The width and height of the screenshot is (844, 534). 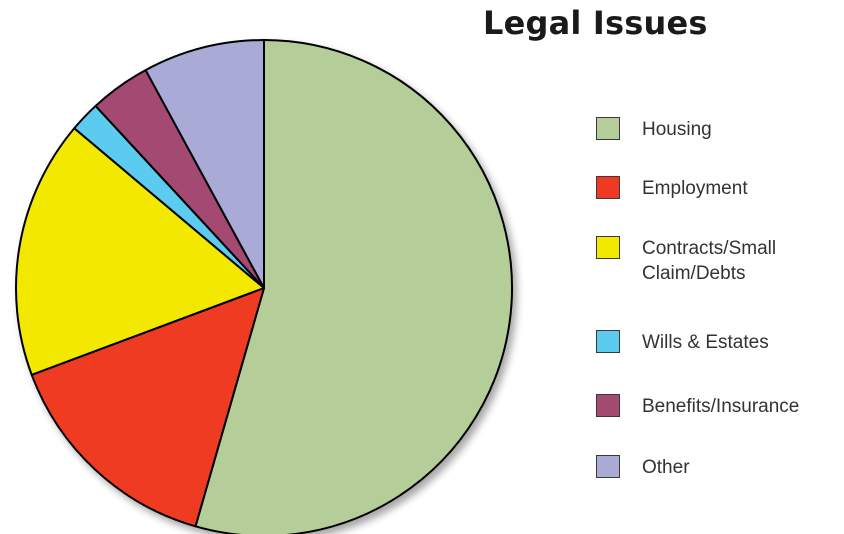 I want to click on legend-label-benefits-insurance: Benefits/Insurance, so click(x=721, y=406).